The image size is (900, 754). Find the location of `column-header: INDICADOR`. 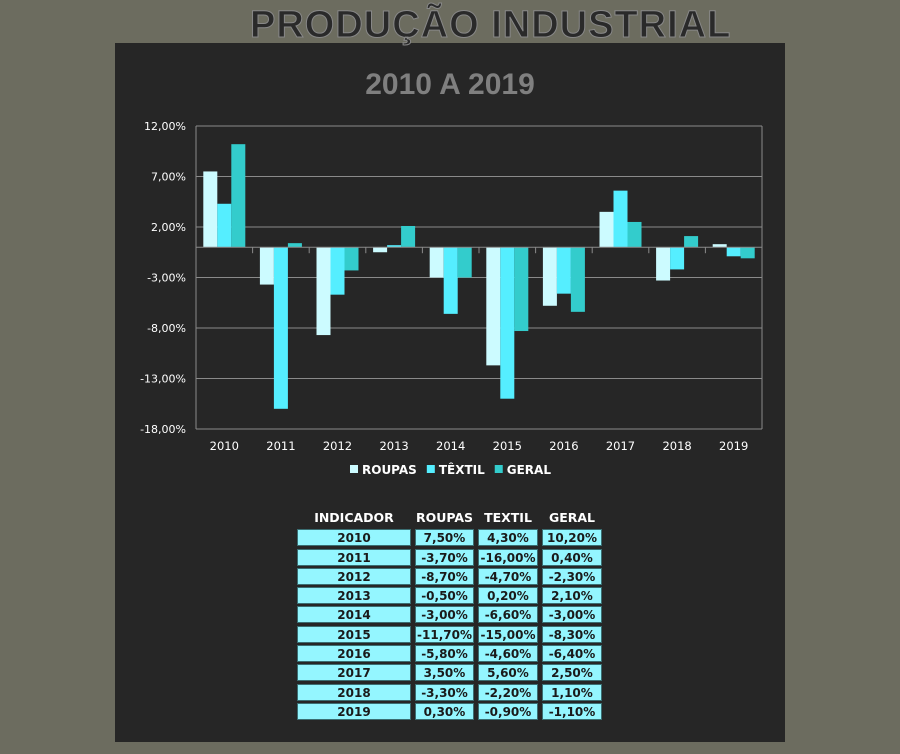

column-header: INDICADOR is located at coordinates (354, 517).